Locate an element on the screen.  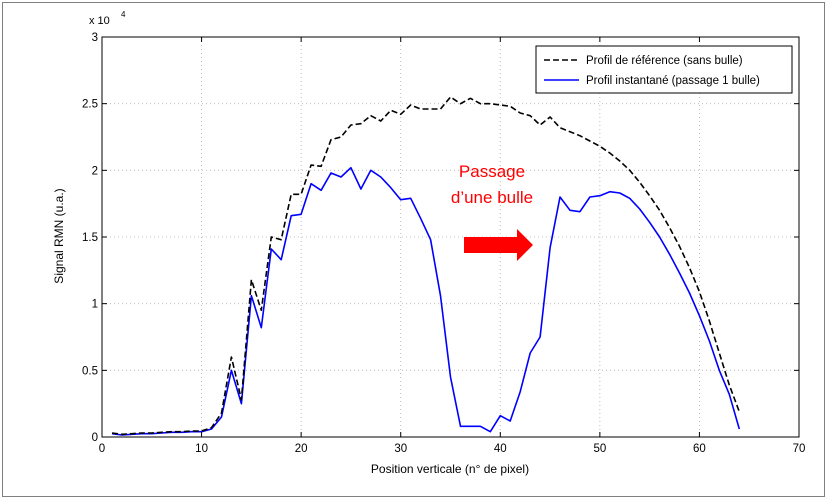
x-axis-label: Position verticale (n° de pixel) is located at coordinates (450, 469).